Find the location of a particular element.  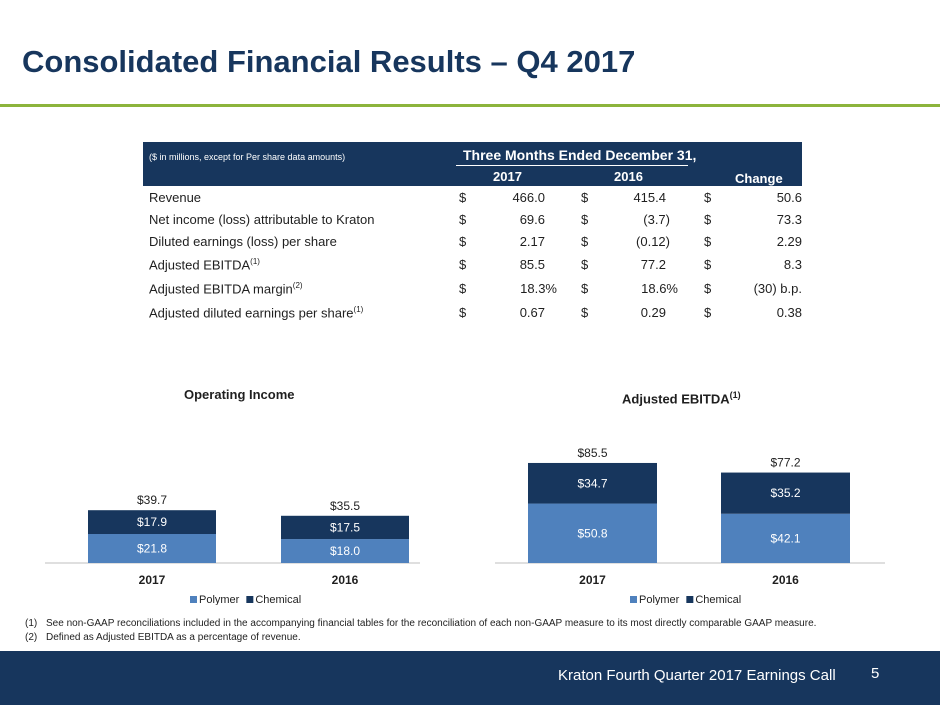

footer-title: Kraton Fourth Quarter 2017 Earnings Call is located at coordinates (697, 675).